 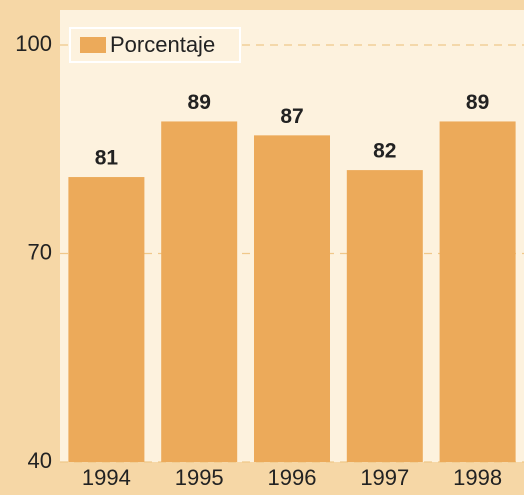 I want to click on x-tick-label: 1997, so click(x=384, y=477).